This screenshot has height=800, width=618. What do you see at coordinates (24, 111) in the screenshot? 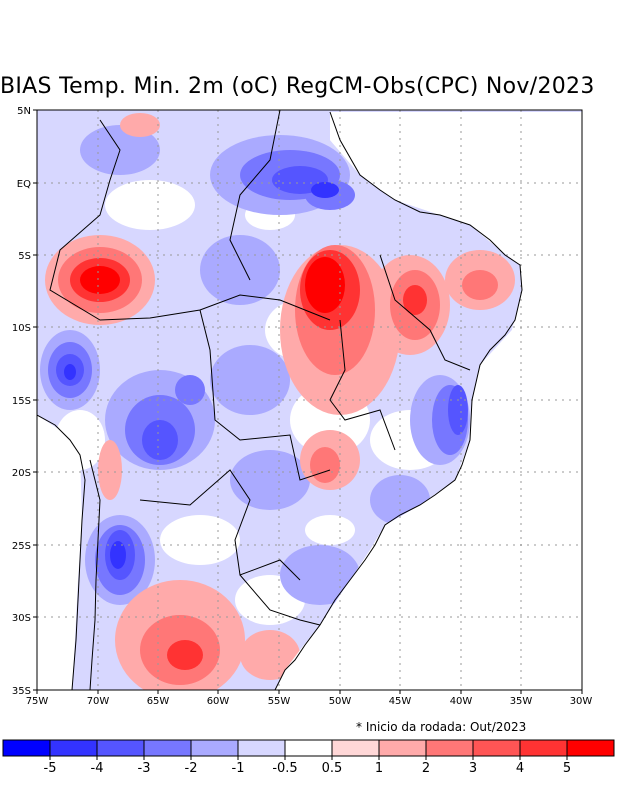
I see `lat-label: 5N` at bounding box center [24, 111].